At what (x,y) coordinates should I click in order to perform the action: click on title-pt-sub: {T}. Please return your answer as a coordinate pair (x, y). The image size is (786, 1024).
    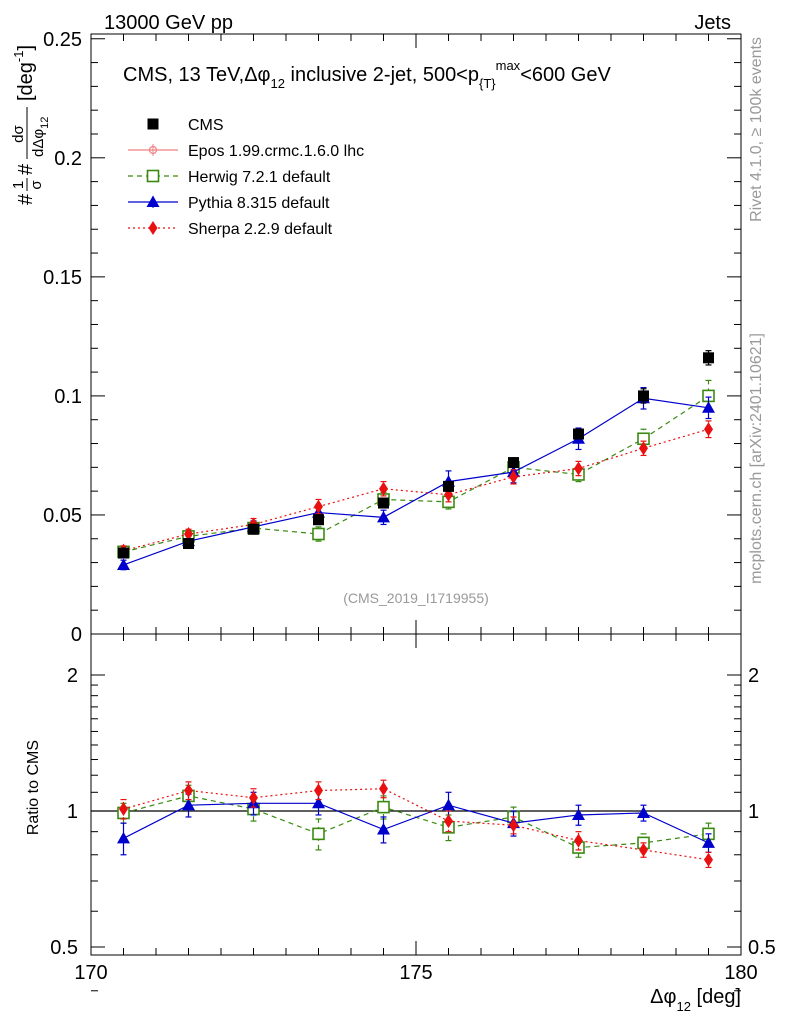
    Looking at the image, I should click on (487, 83).